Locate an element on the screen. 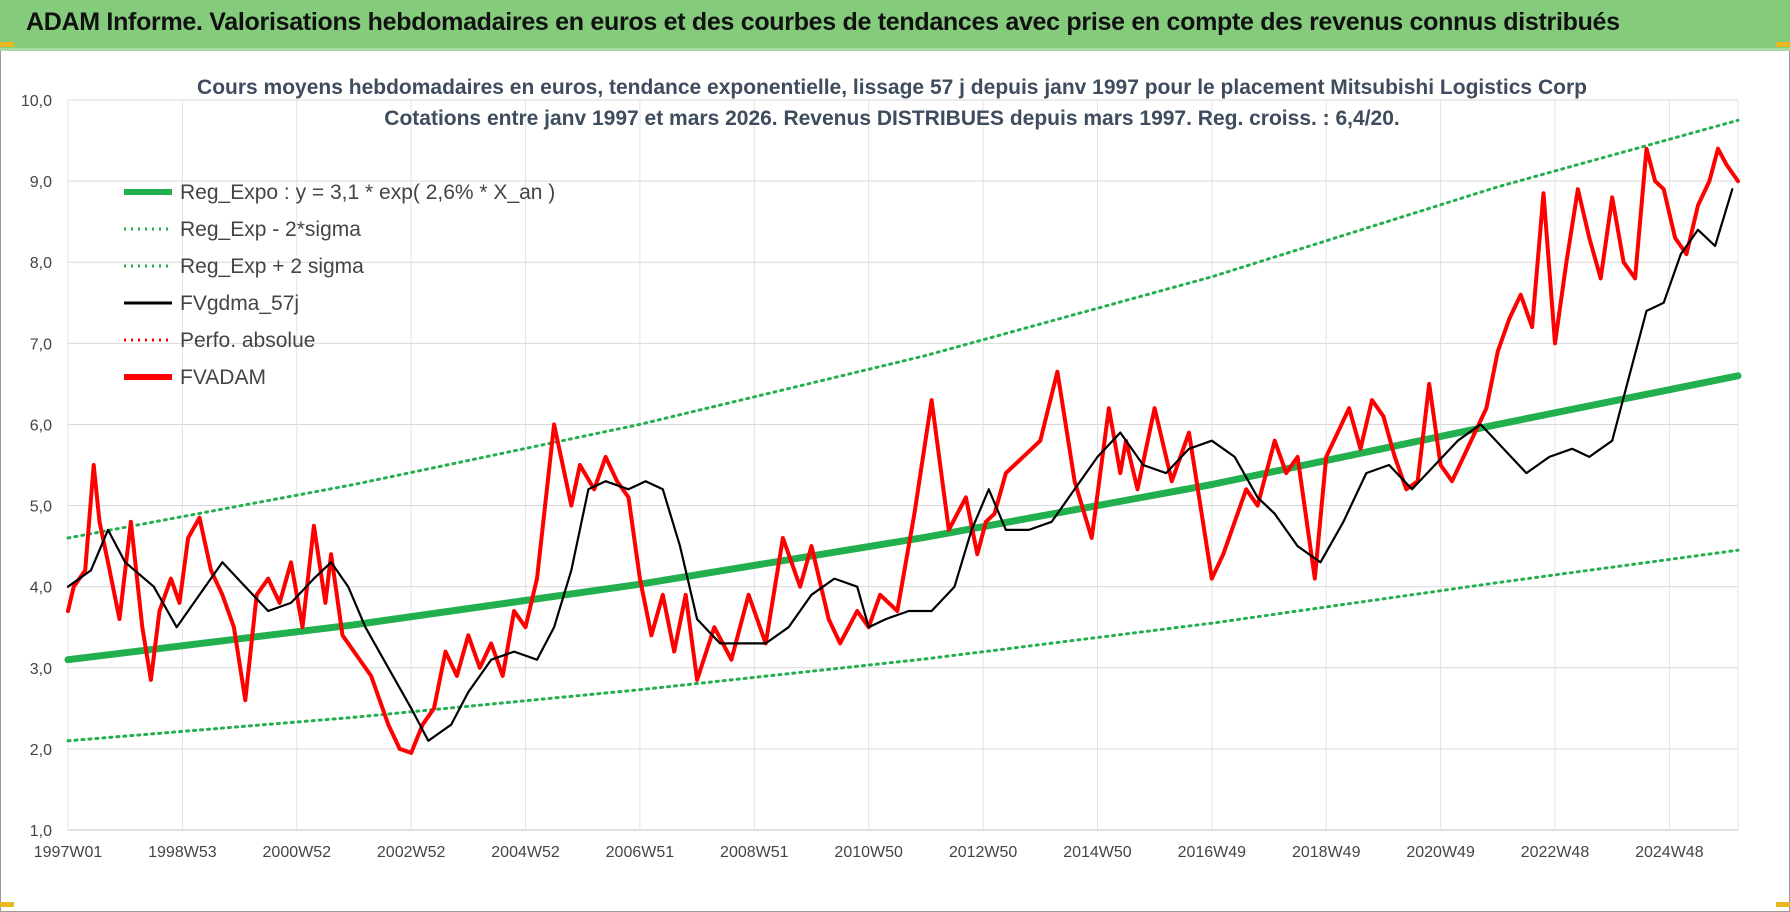  x-tick-label: 2002W52 is located at coordinates (411, 852).